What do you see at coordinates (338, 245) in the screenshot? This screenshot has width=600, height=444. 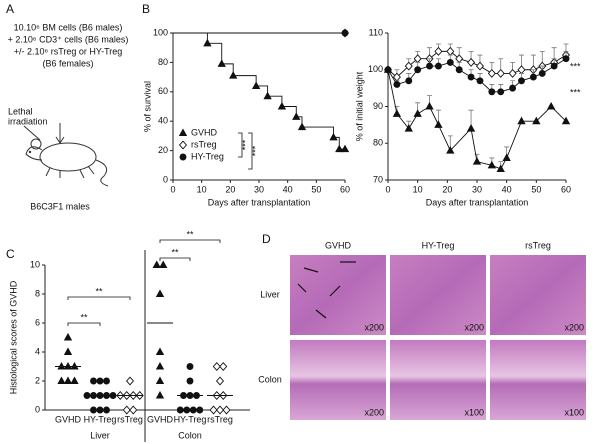 I see `column-label: GVHD` at bounding box center [338, 245].